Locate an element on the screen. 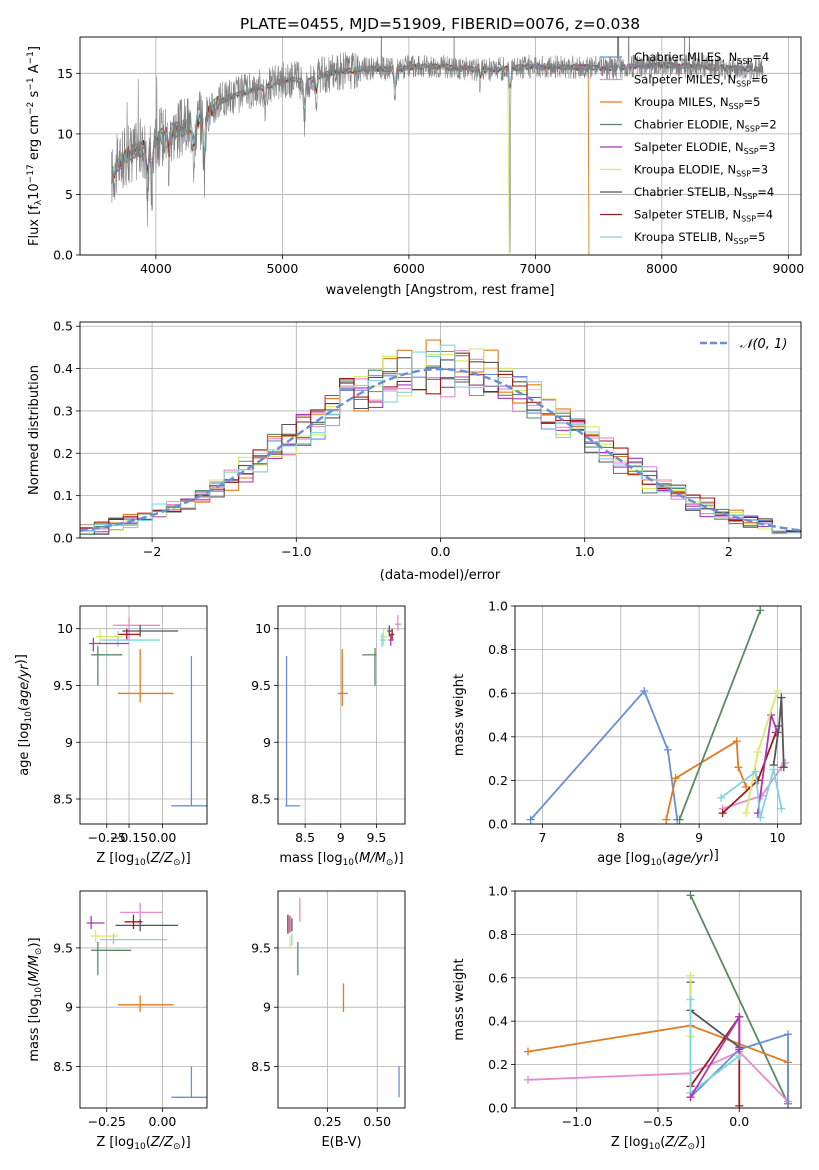 The image size is (819, 1170). legend-label: Chabrier MILES, NSSP=4 is located at coordinates (701, 58).